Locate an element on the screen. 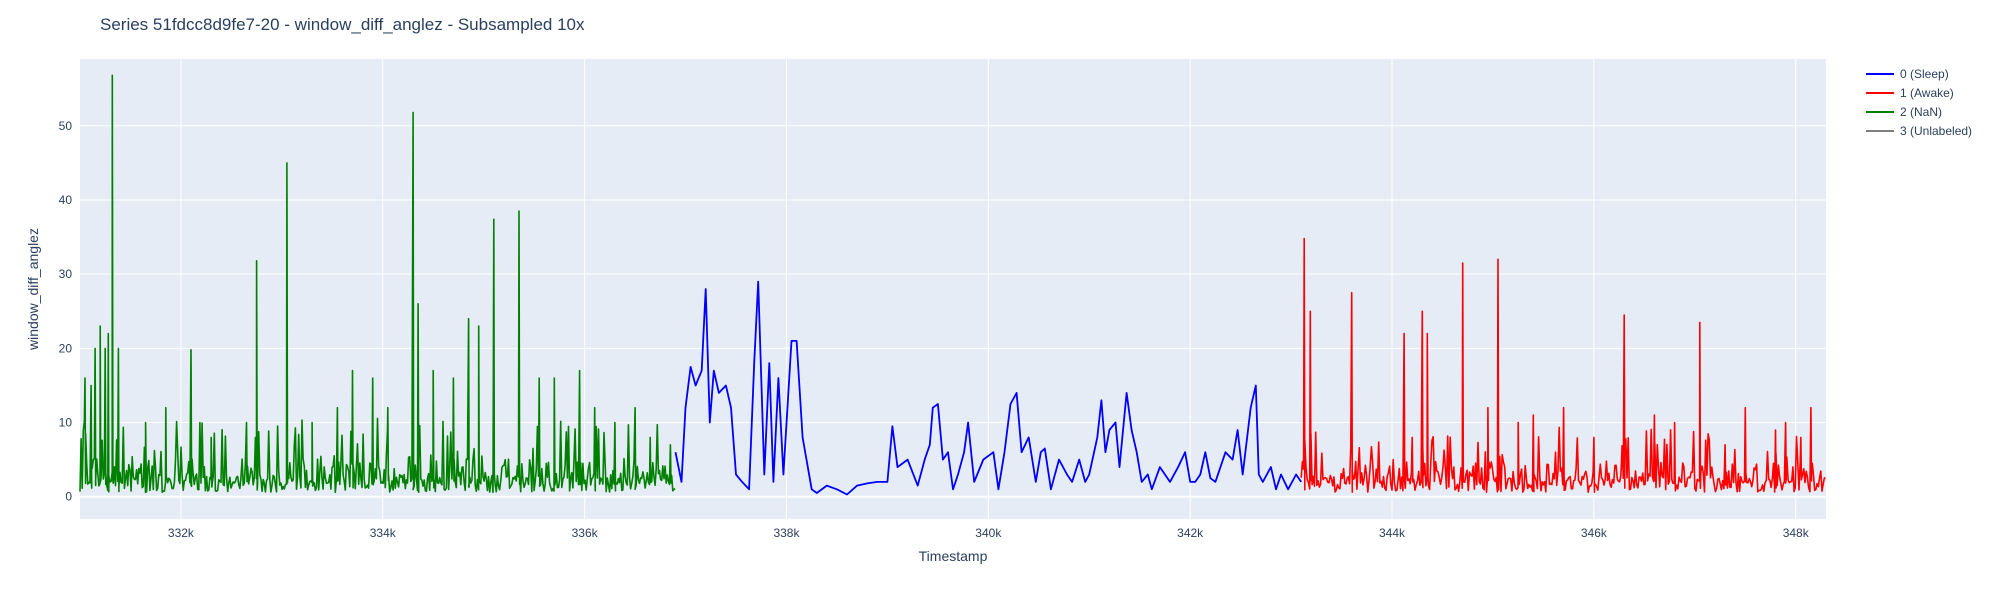 The image size is (2000, 600). x-tick-label: 340k is located at coordinates (988, 533).